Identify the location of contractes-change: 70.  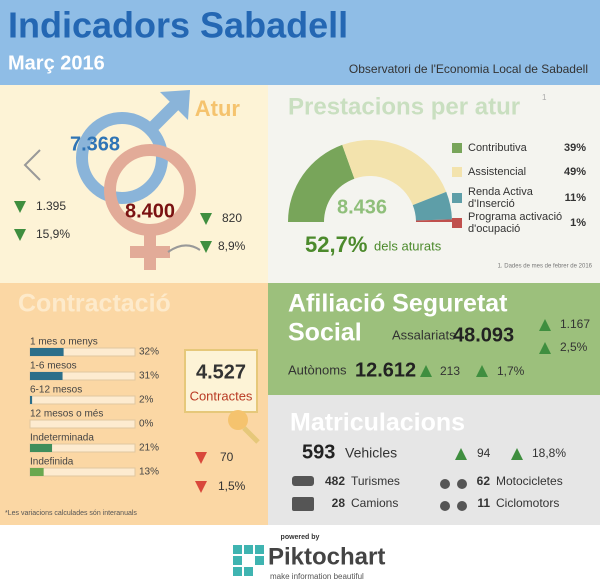
(227, 457).